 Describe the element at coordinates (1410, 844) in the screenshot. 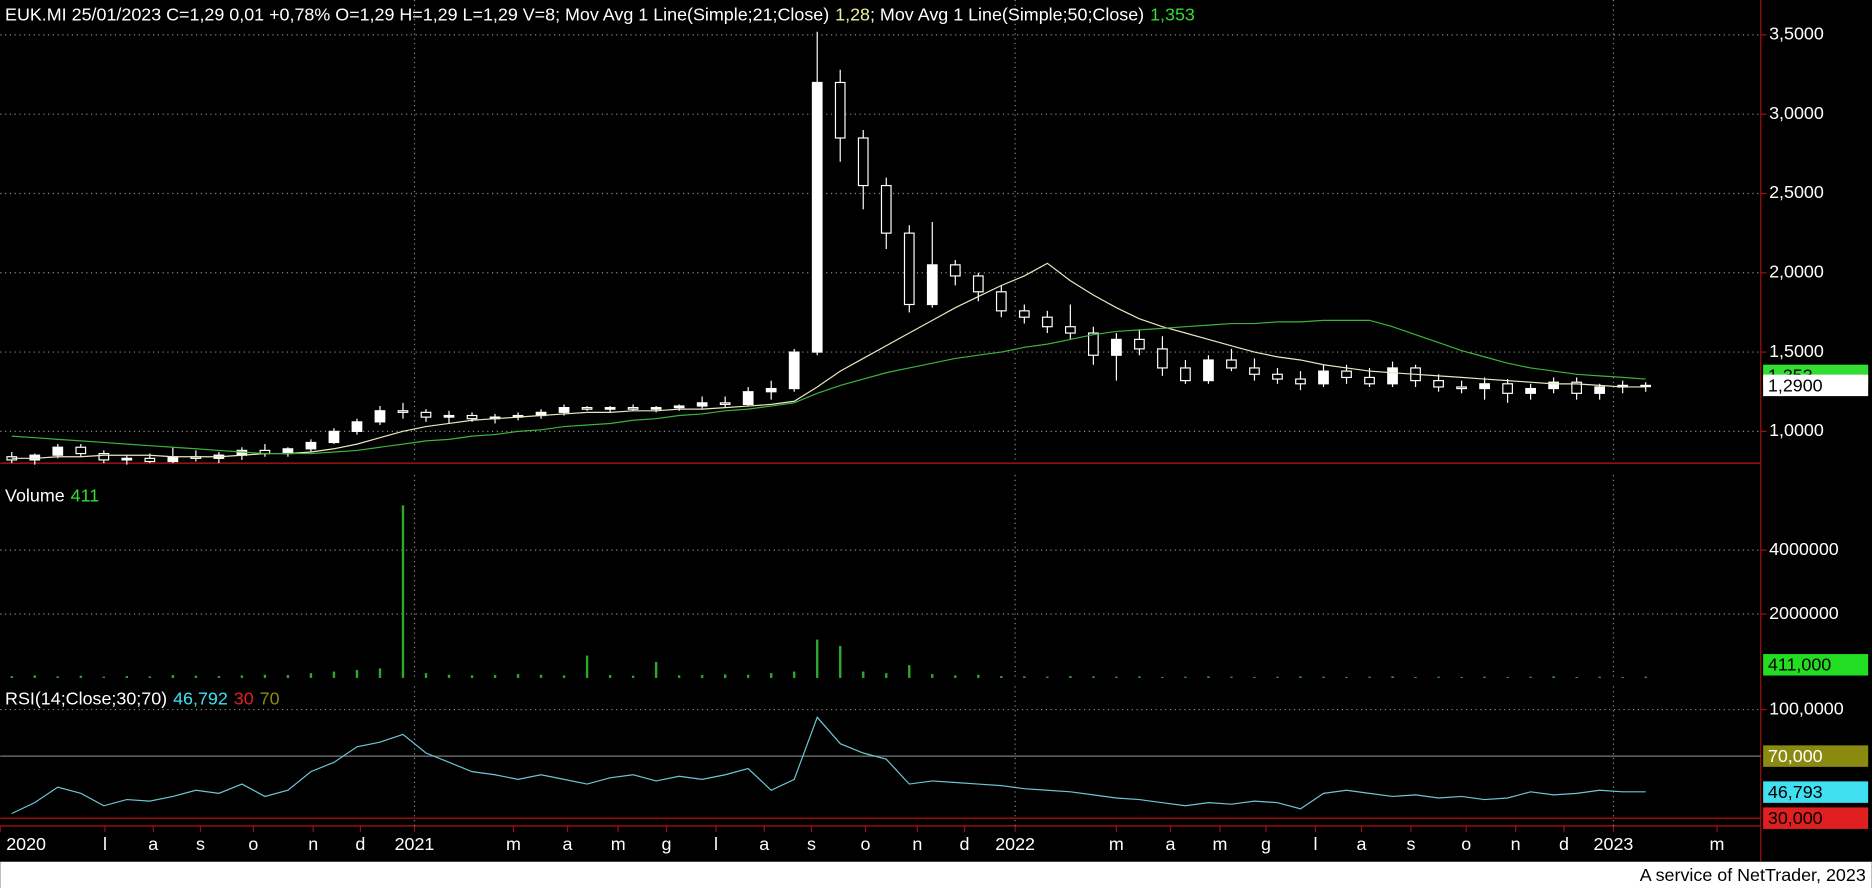

I see `x-tick-label: s` at that location.